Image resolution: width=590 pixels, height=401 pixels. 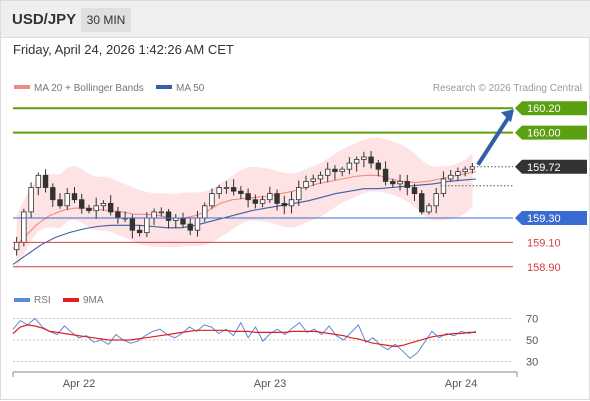 What do you see at coordinates (123, 49) in the screenshot?
I see `datetime-label: Friday, April 24, 2026 1:42:26 AM CET` at bounding box center [123, 49].